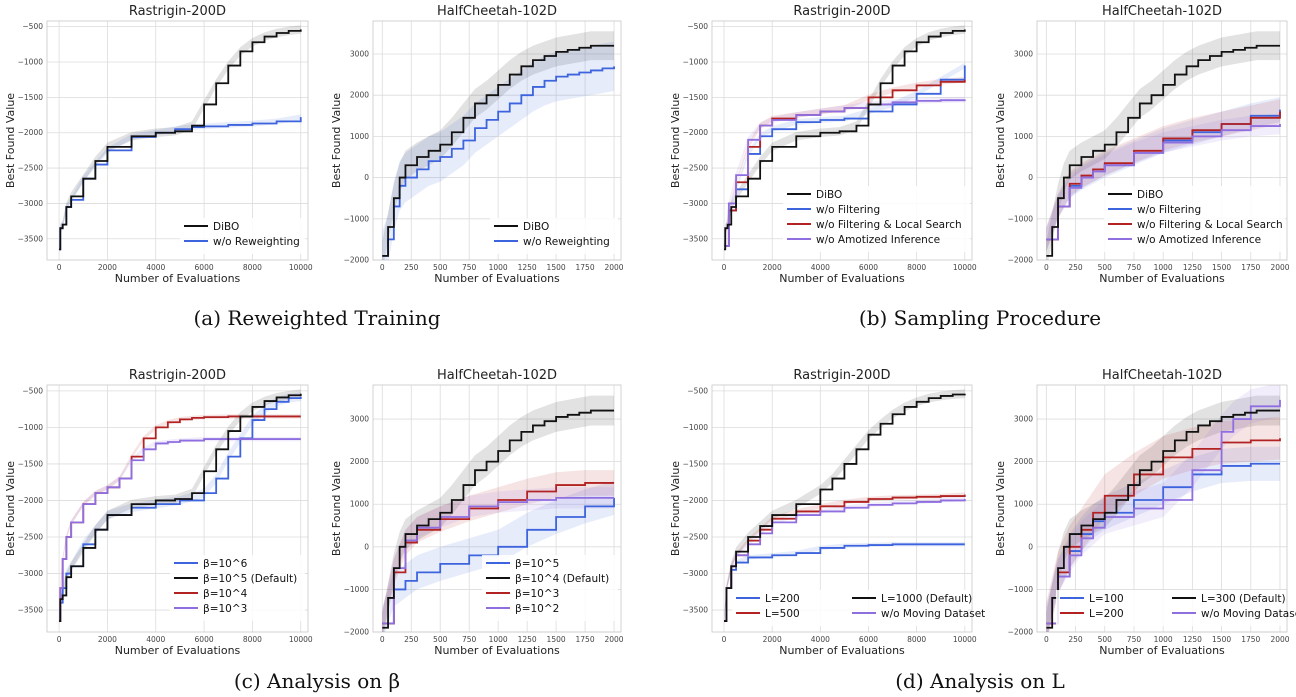 This screenshot has width=1296, height=697. Describe the element at coordinates (1106, 614) in the screenshot. I see `legend-label-l-200: L=200` at that location.